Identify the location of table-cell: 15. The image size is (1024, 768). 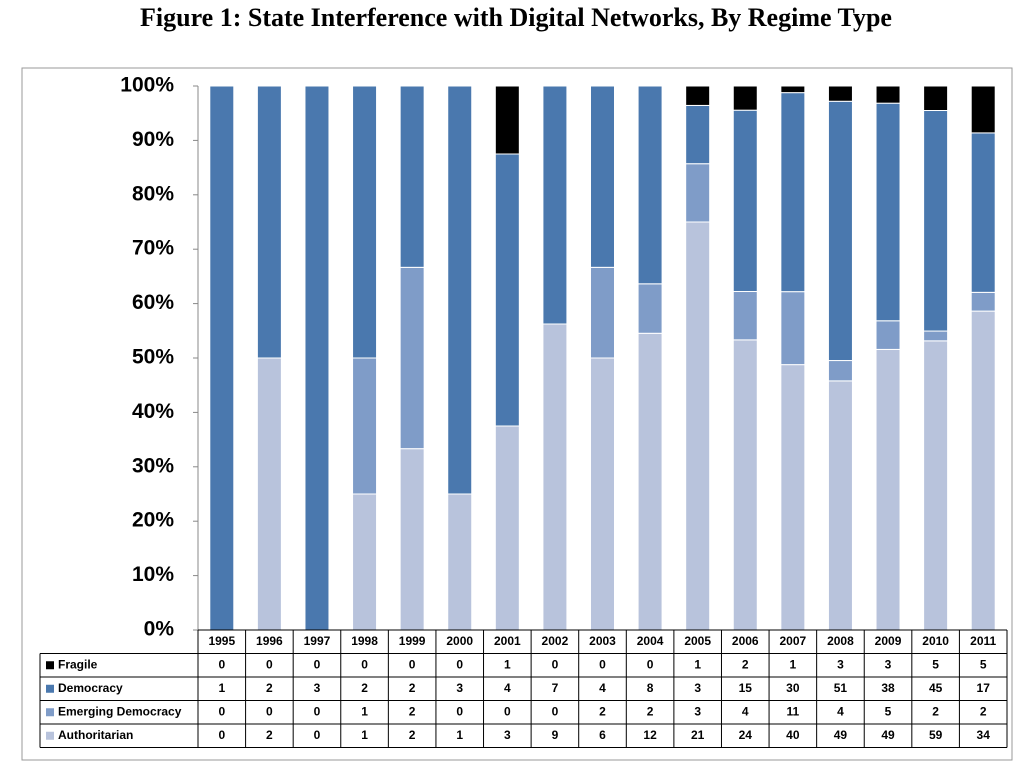
(746, 688).